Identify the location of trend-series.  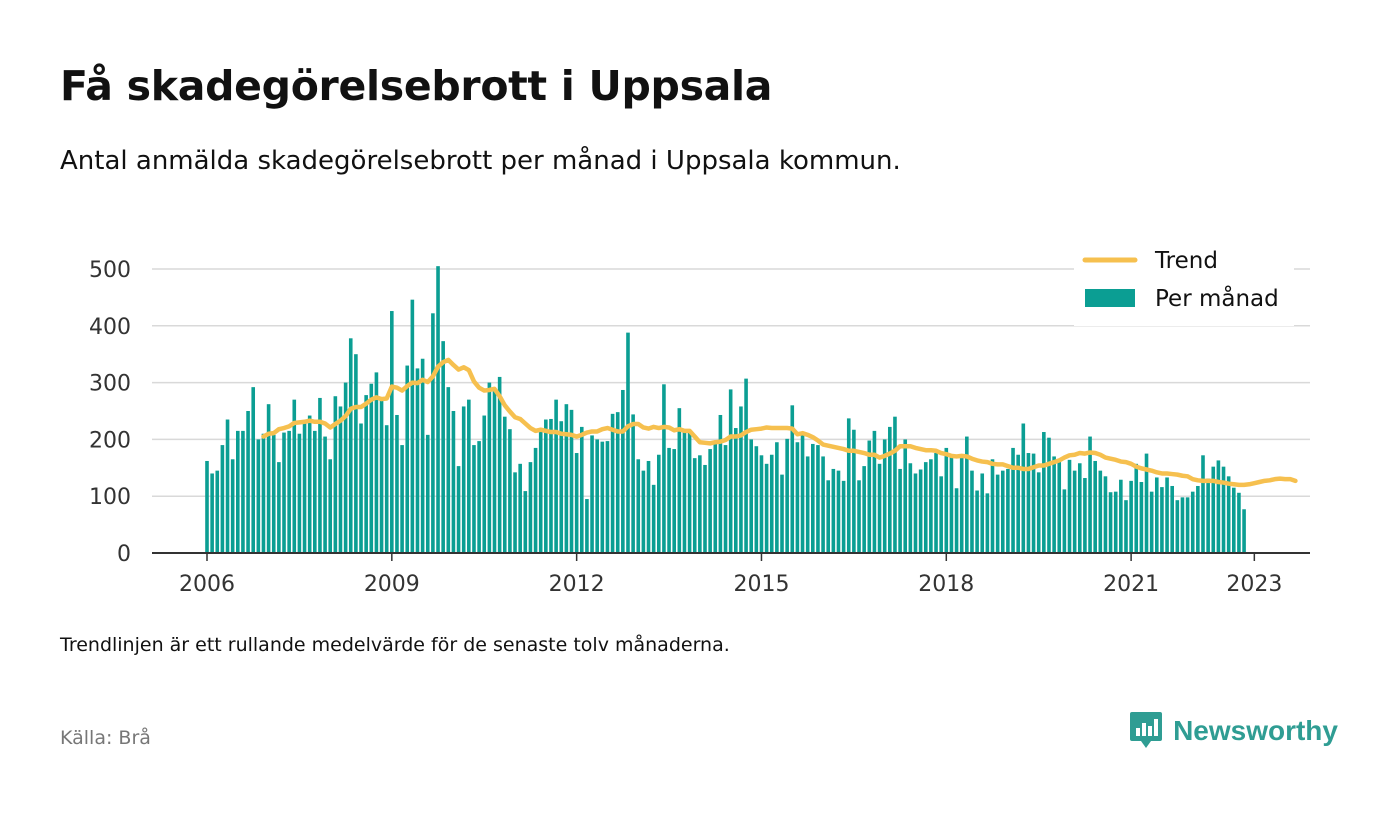
(779, 422).